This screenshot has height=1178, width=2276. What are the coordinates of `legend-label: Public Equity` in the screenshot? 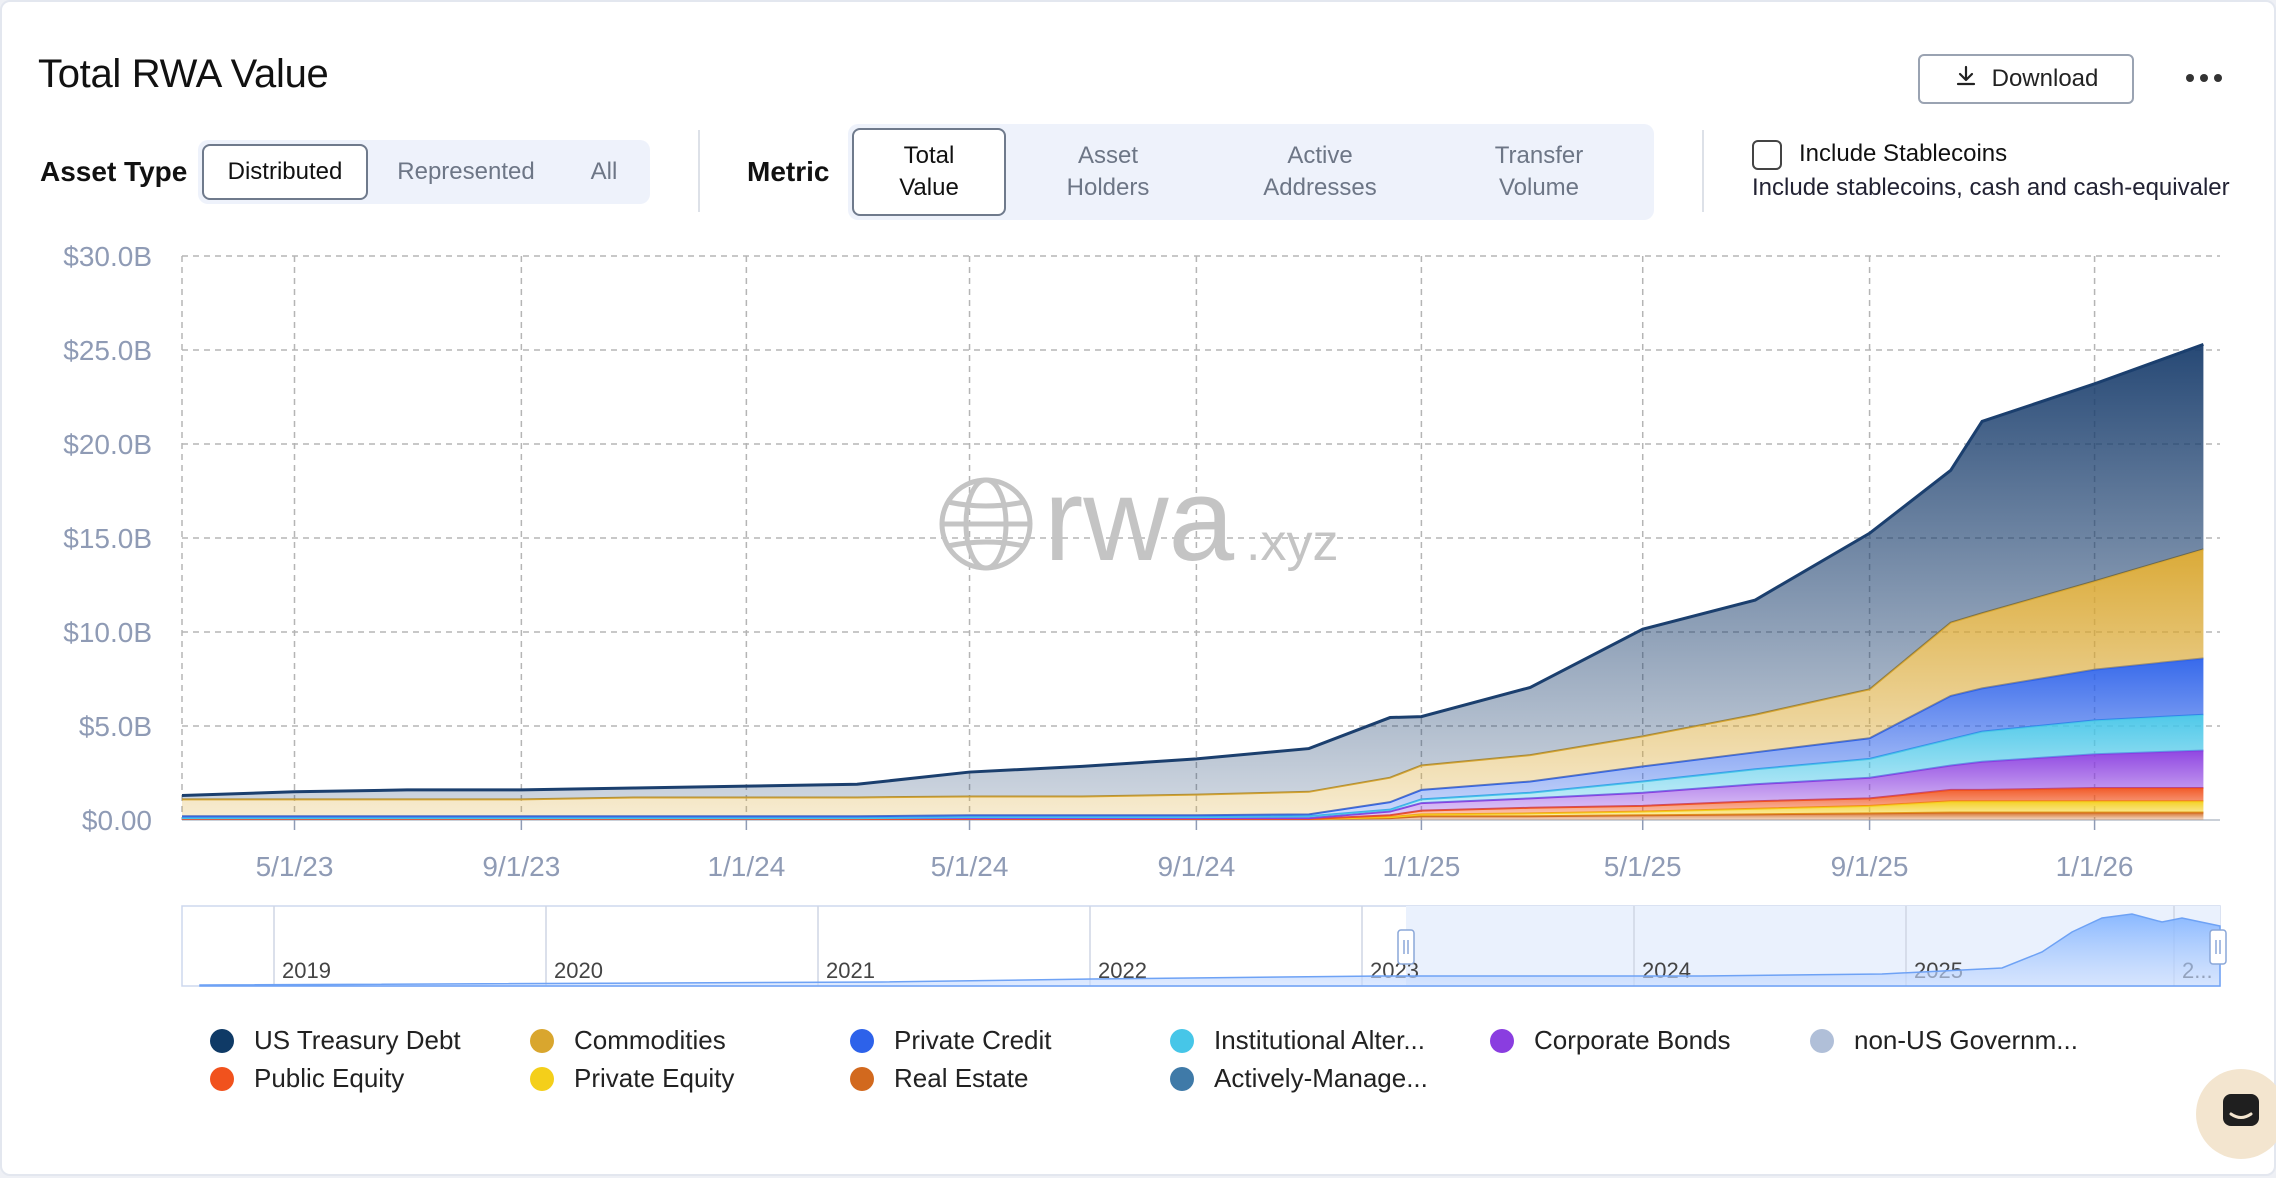 It's located at (329, 1078).